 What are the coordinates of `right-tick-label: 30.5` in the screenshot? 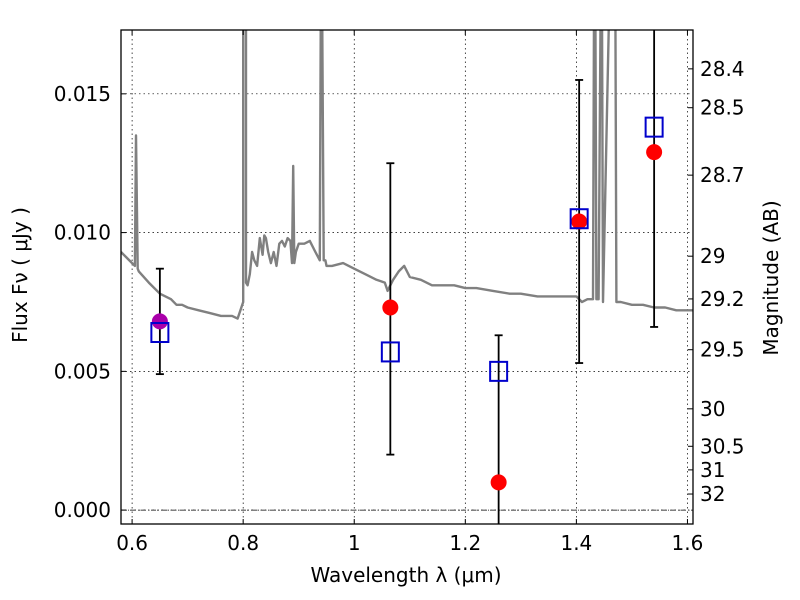 It's located at (722, 446).